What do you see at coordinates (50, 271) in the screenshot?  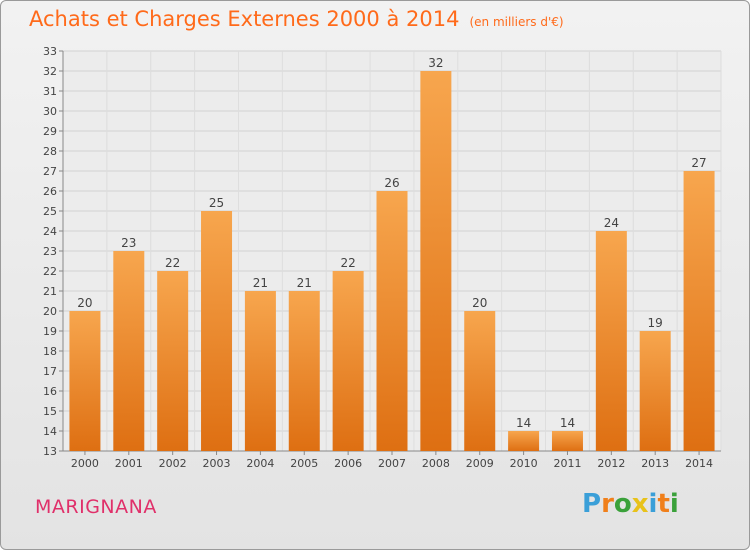 I see `y-tick-label: 22` at bounding box center [50, 271].